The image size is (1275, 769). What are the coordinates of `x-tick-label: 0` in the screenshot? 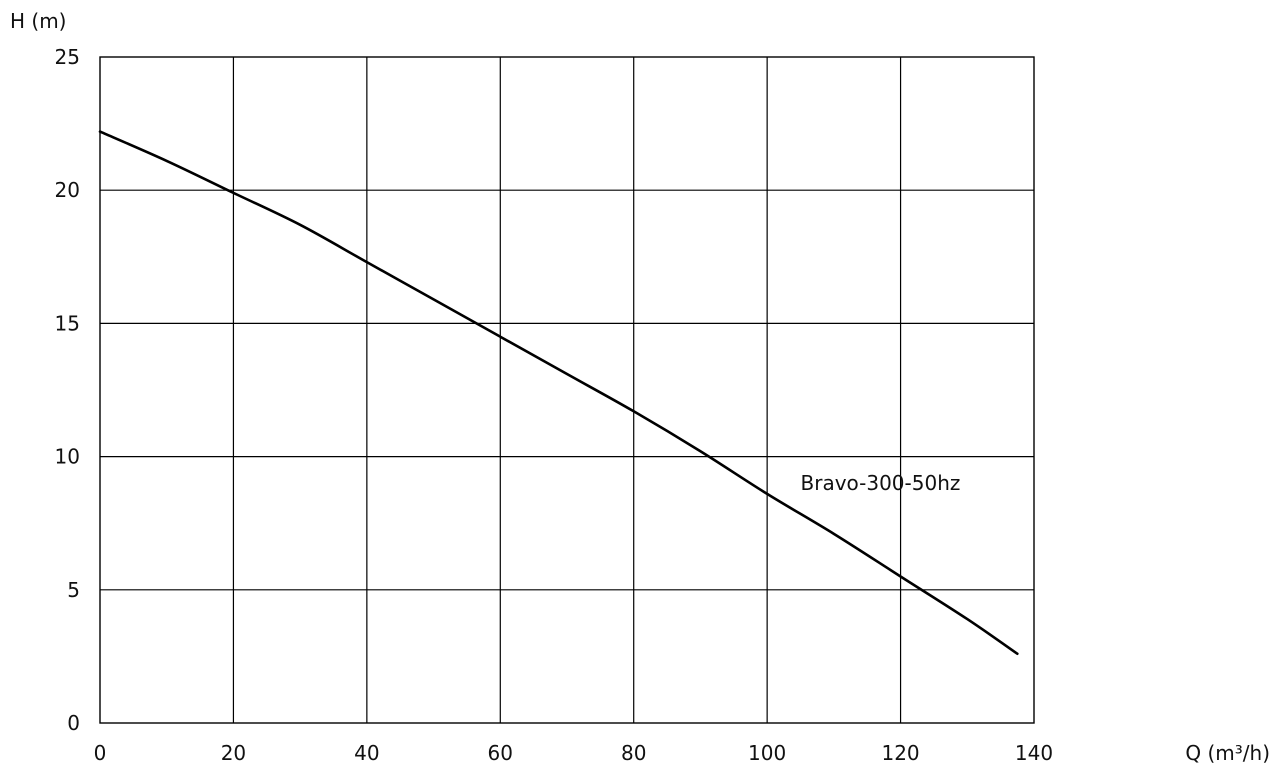 It's located at (100, 753).